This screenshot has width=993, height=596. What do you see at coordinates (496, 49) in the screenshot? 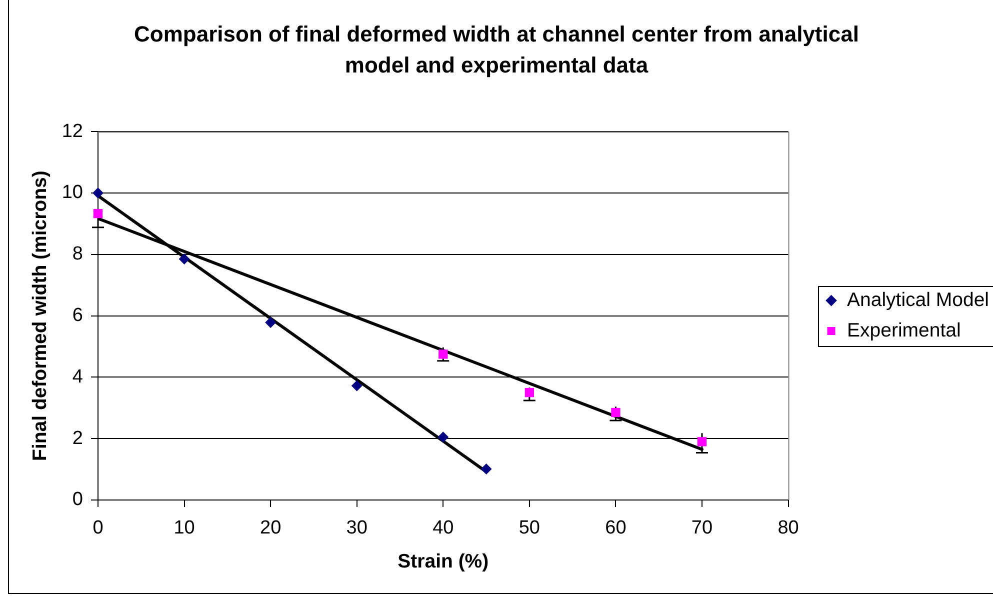
I see `chart-title: Comparison of final deformed width at channel center from analytical model and experimental data` at bounding box center [496, 49].